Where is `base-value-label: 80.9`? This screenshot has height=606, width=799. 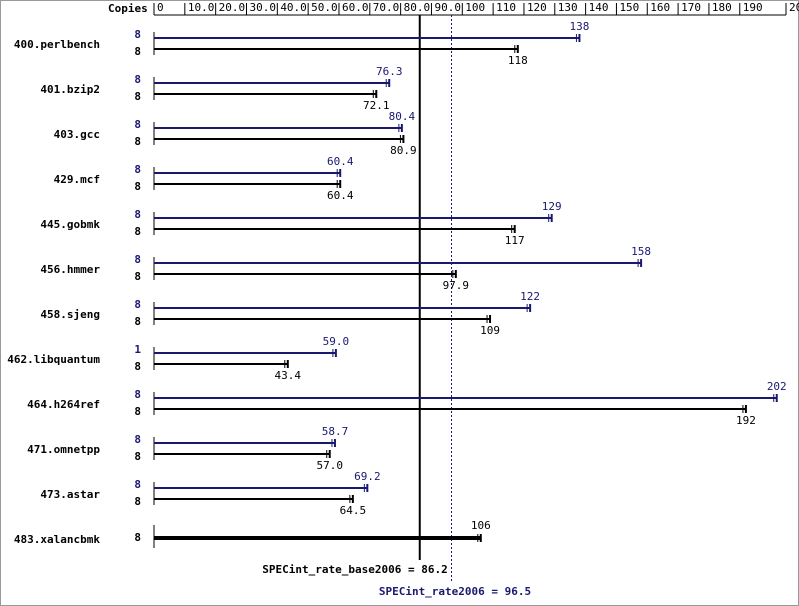 base-value-label: 80.9 is located at coordinates (403, 150).